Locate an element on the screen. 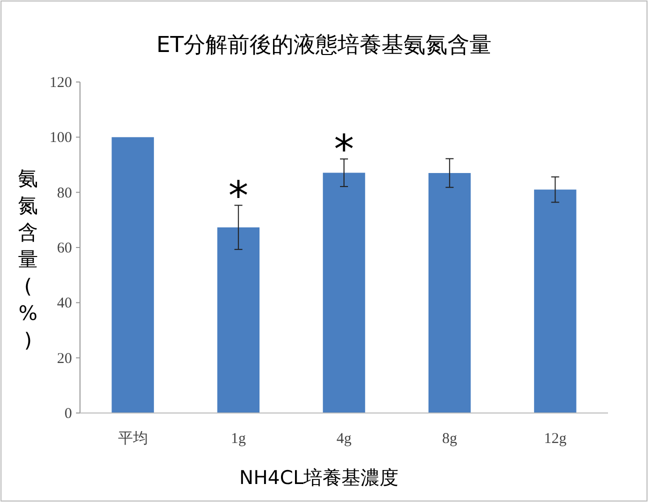  x-tick-label: 1g is located at coordinates (238, 439).